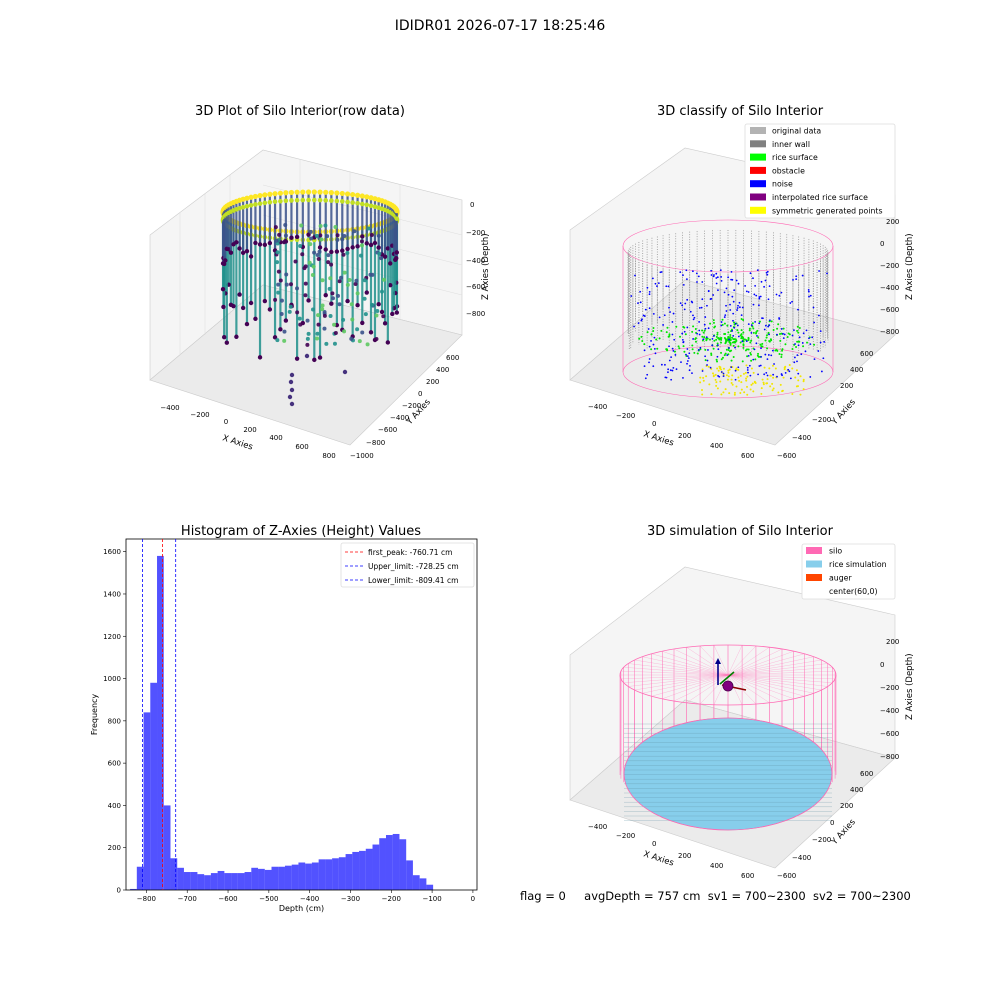 The width and height of the screenshot is (1000, 1000). What do you see at coordinates (472, 205) in the screenshot?
I see `raw-ztick: 0` at bounding box center [472, 205].